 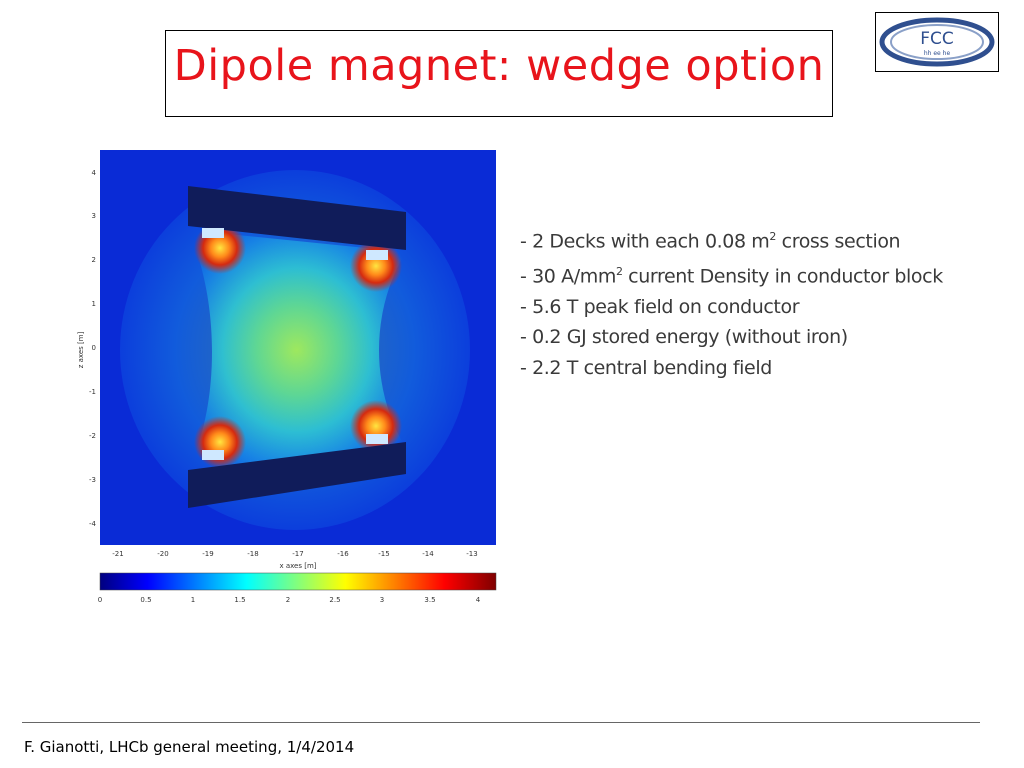 I want to click on bullet-text: - 5.6 T peak field on conductor, so click(x=660, y=306).